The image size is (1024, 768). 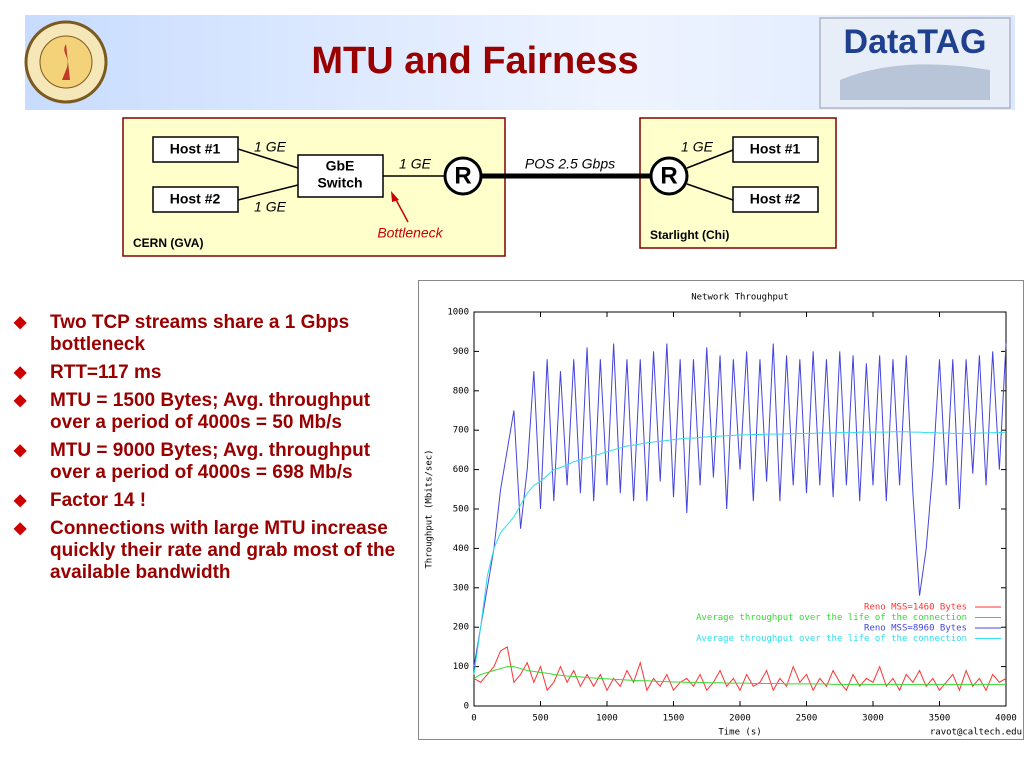 I want to click on site-label: CERN (GVA), so click(x=168, y=243).